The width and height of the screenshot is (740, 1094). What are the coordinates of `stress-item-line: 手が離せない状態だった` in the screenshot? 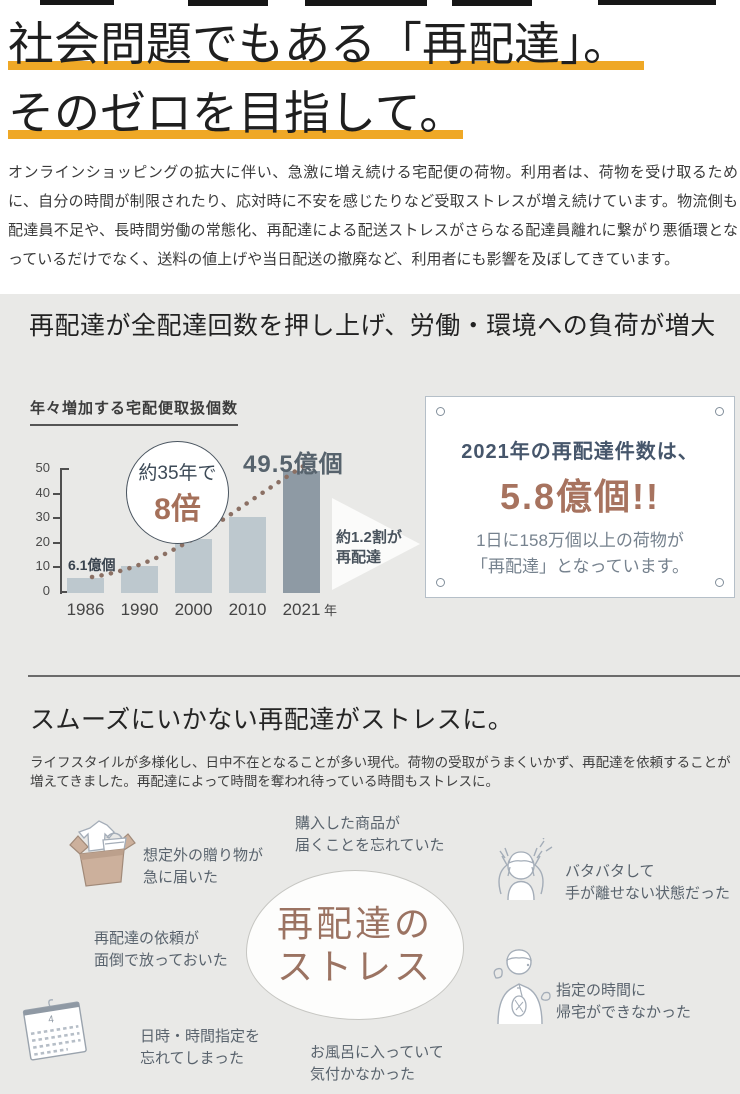 It's located at (648, 893).